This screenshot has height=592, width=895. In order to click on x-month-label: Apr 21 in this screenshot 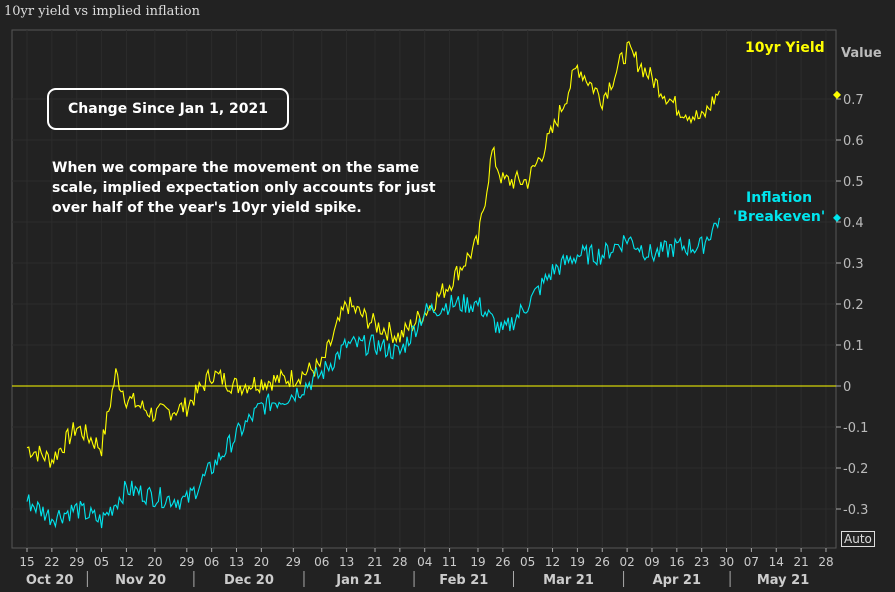, I will do `click(677, 580)`.